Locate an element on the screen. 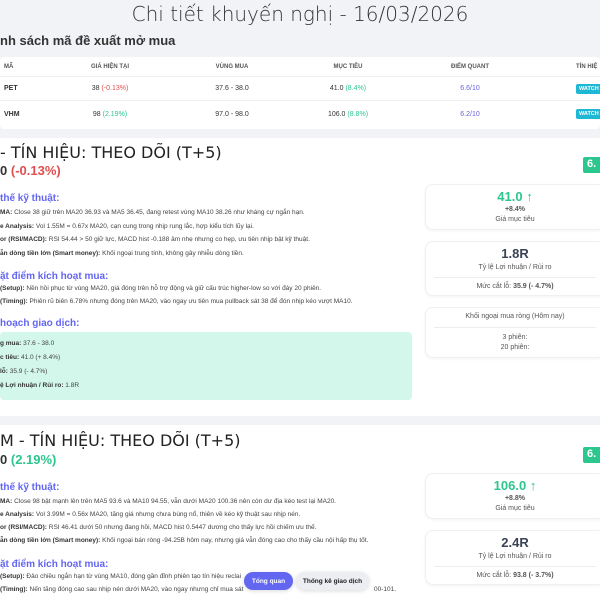  target-price-box: 106.0 ↑ +8.8% Giá mục tiêu is located at coordinates (512, 496).